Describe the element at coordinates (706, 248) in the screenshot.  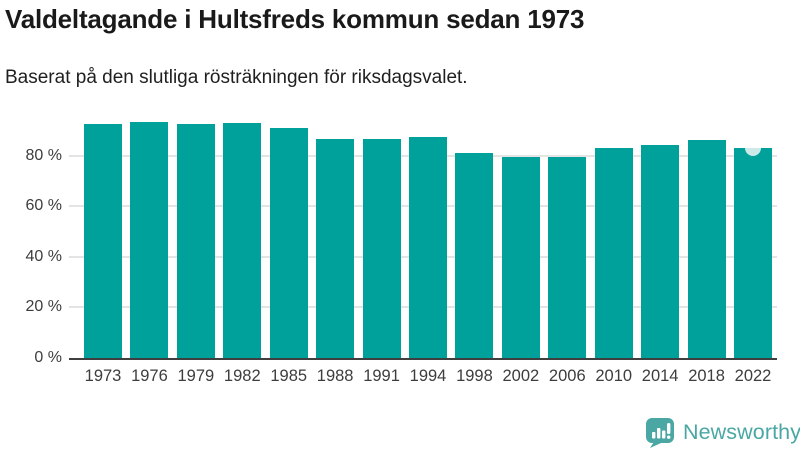
I see `bar-2018` at that location.